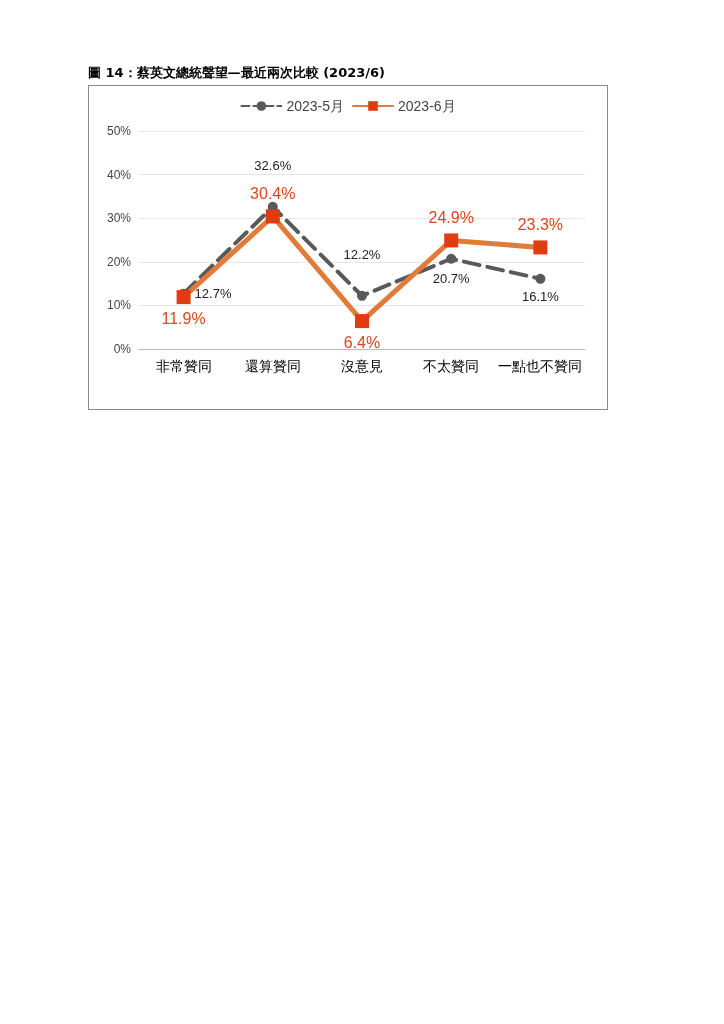 The height and width of the screenshot is (1024, 724). I want to click on y-tick-label: 40%, so click(119, 174).